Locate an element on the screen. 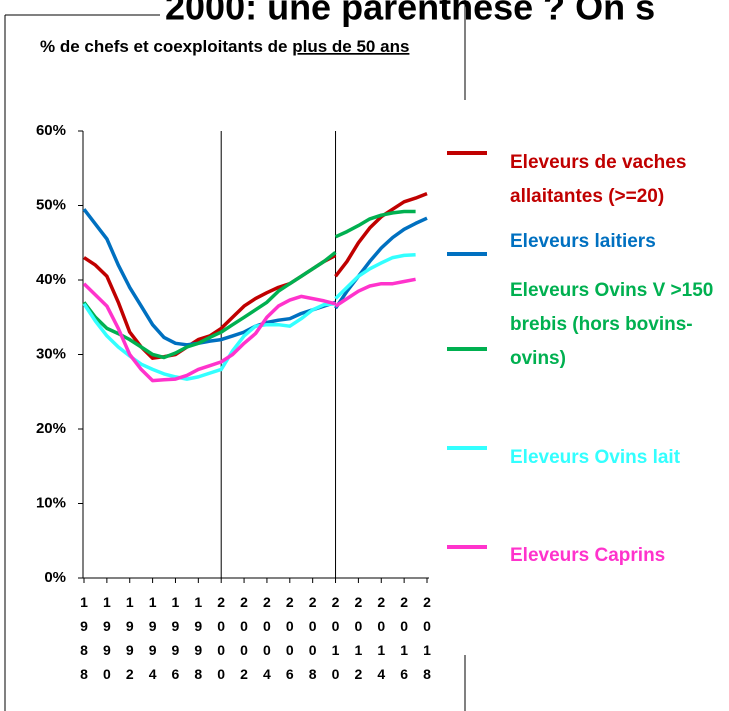 The height and width of the screenshot is (711, 729). y-tick-label: 10% is located at coordinates (51, 502).